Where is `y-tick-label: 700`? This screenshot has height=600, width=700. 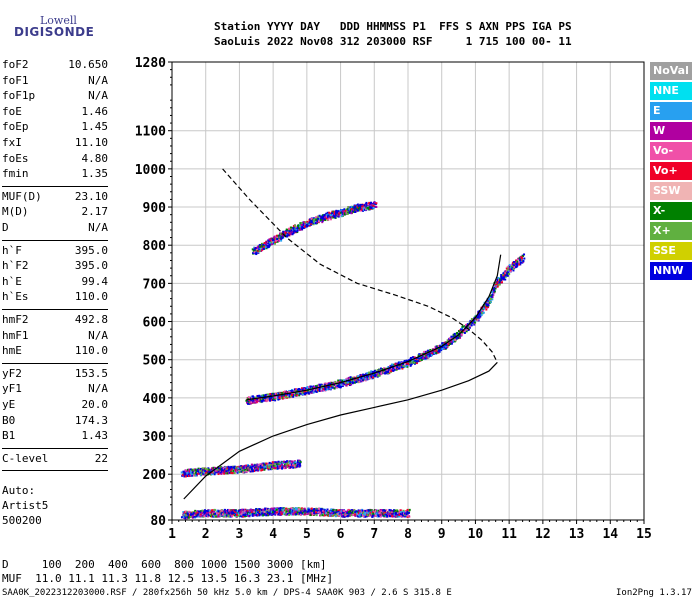
y-tick-label: 700 is located at coordinates (155, 284).